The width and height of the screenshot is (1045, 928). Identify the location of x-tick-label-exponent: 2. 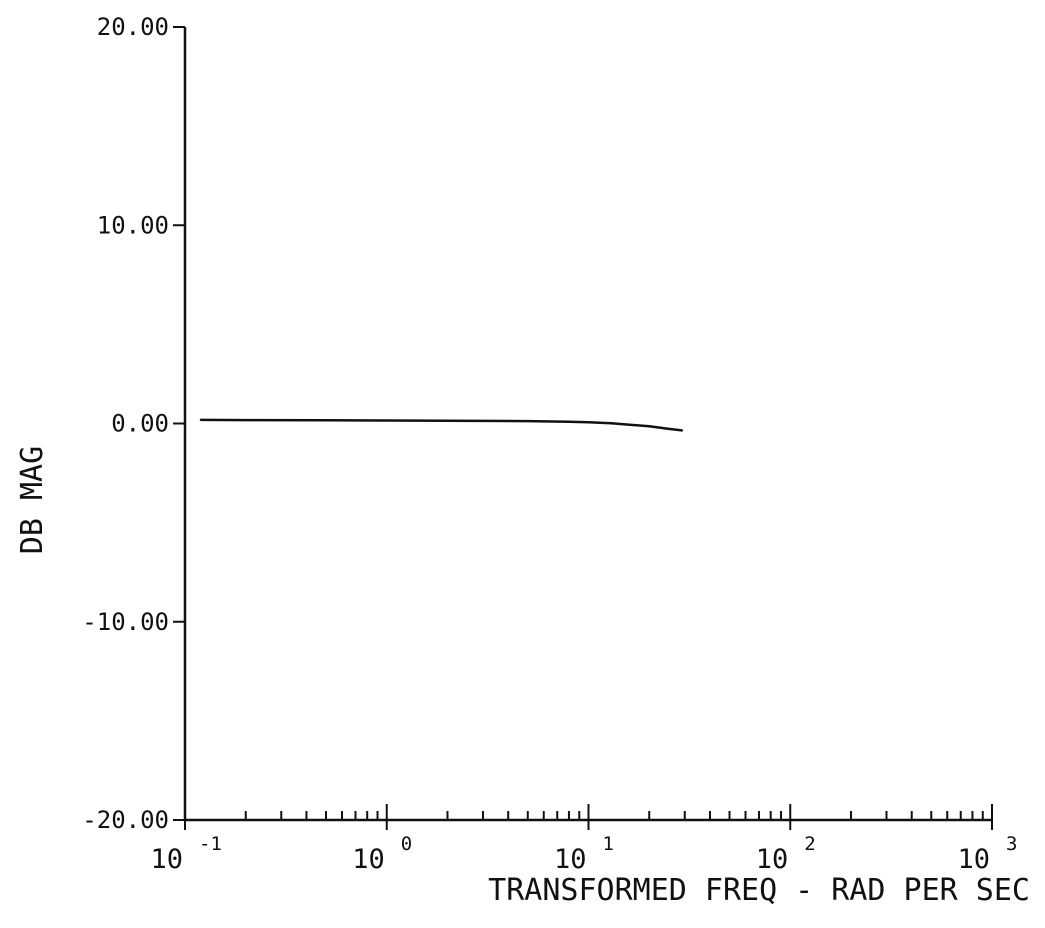
(809, 844).